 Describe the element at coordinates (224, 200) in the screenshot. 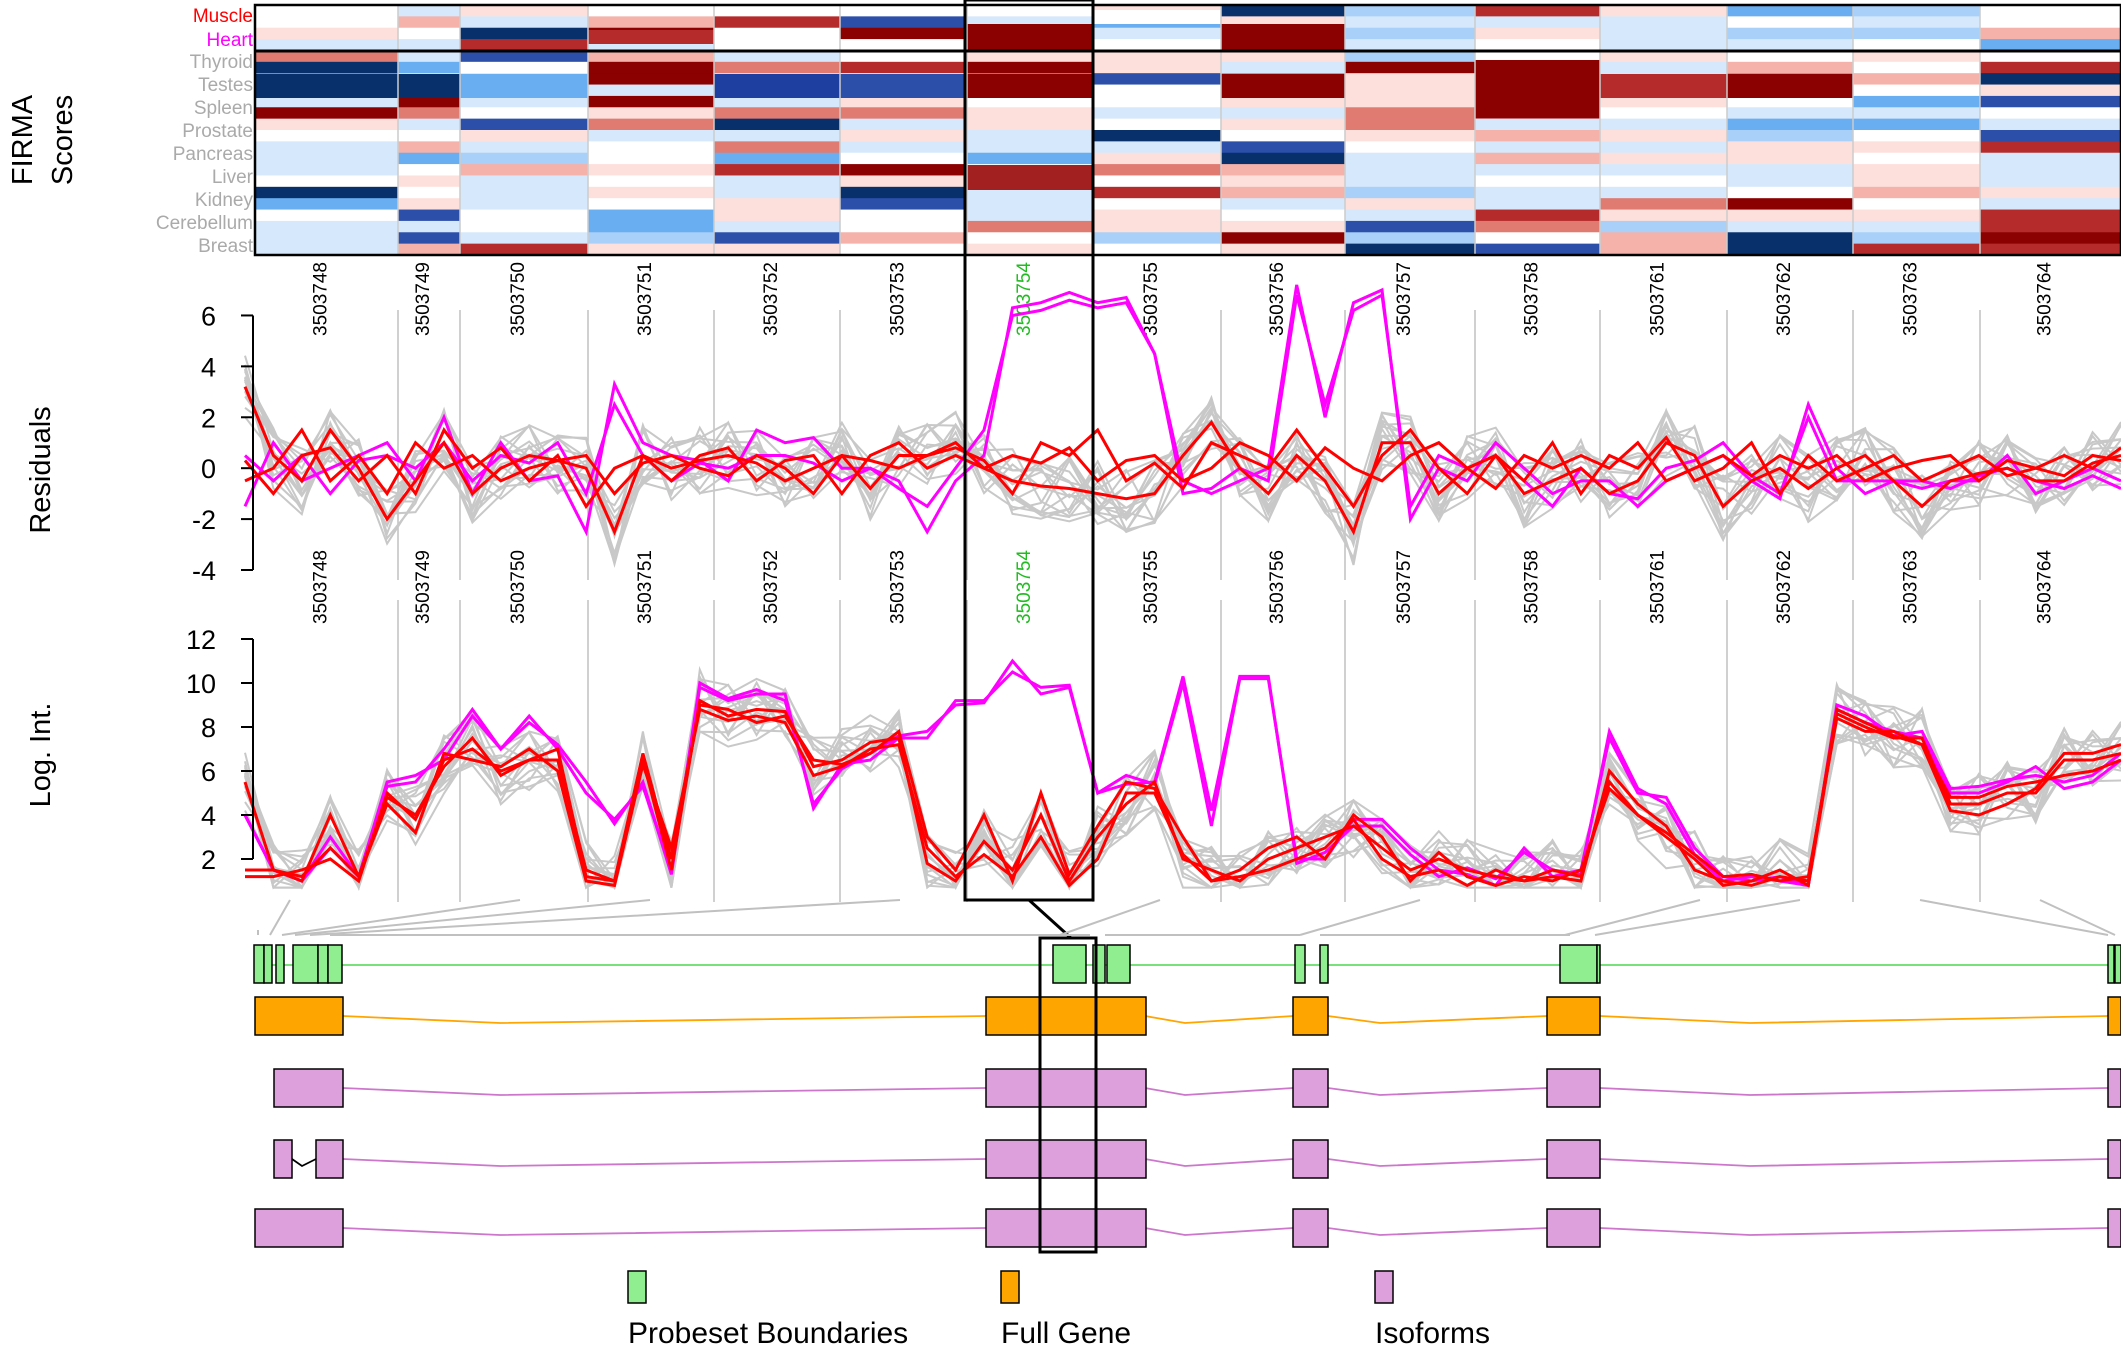

I see `heatmap-row-label: Kidney` at that location.